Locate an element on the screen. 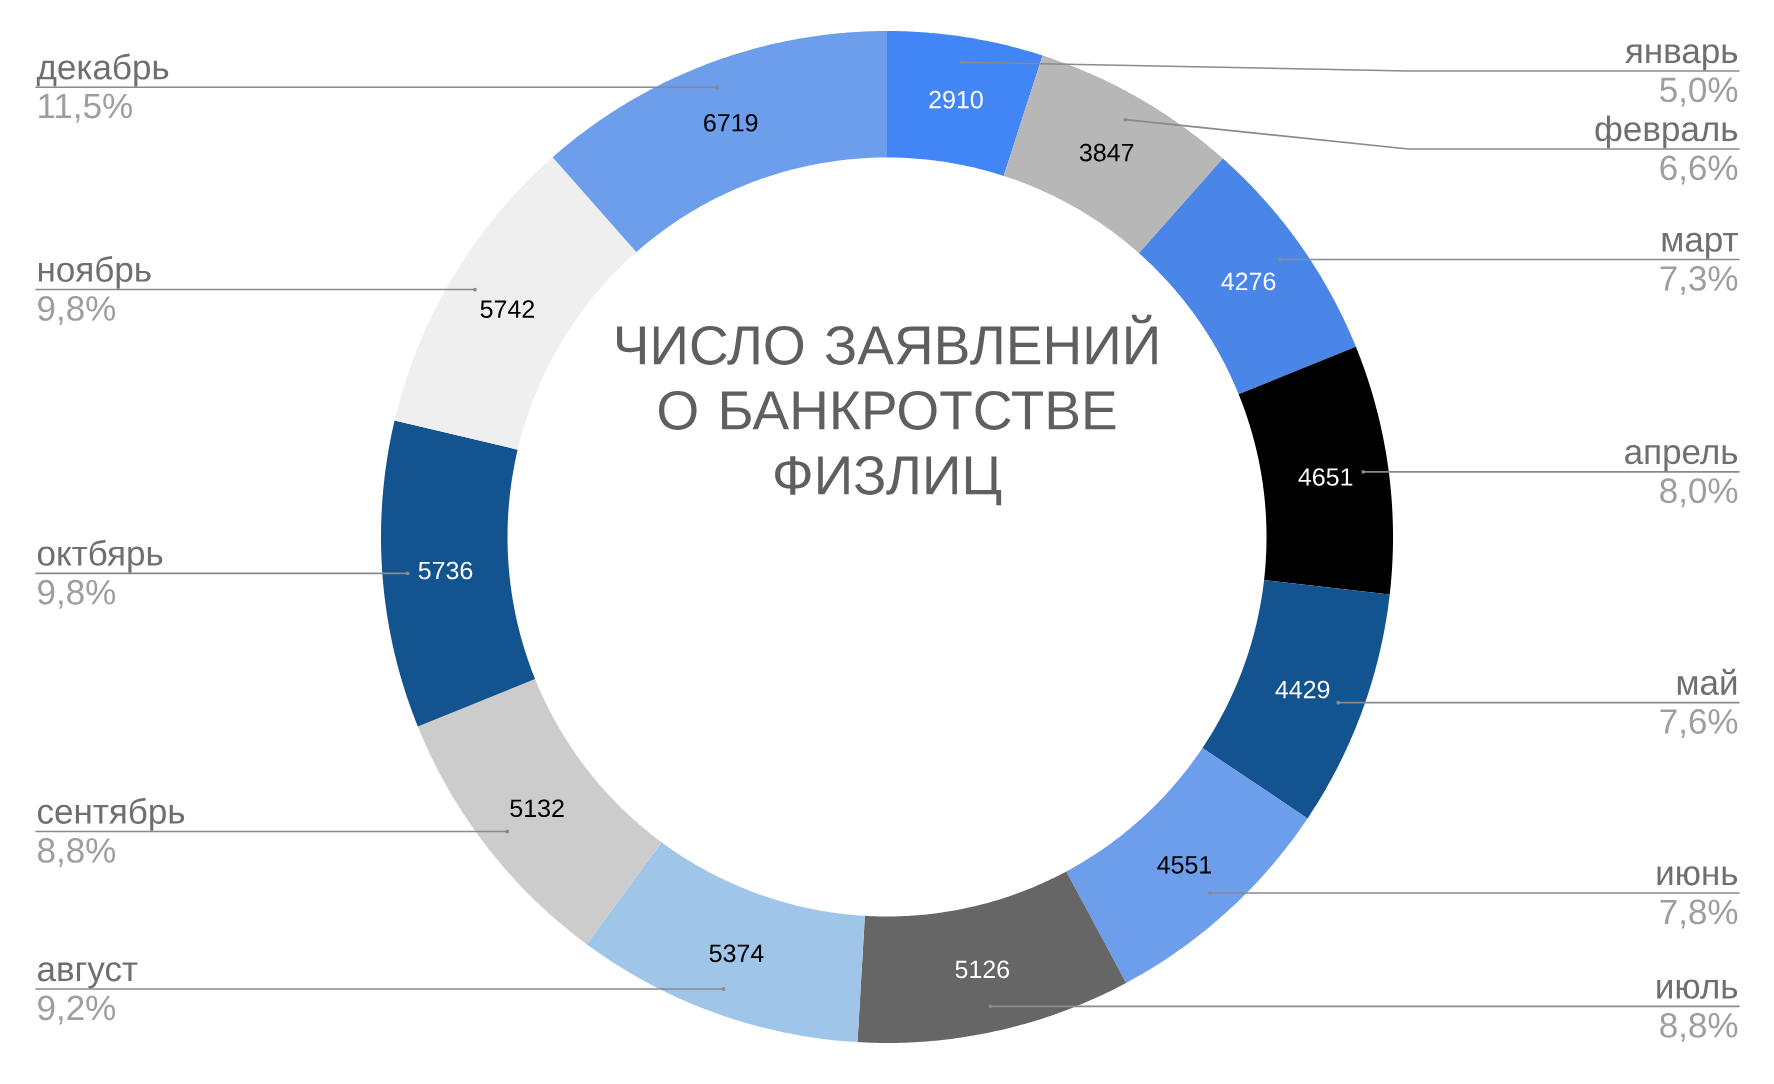 Image resolution: width=1774 pixels, height=1084 pixels. slice-label: март is located at coordinates (1700, 245).